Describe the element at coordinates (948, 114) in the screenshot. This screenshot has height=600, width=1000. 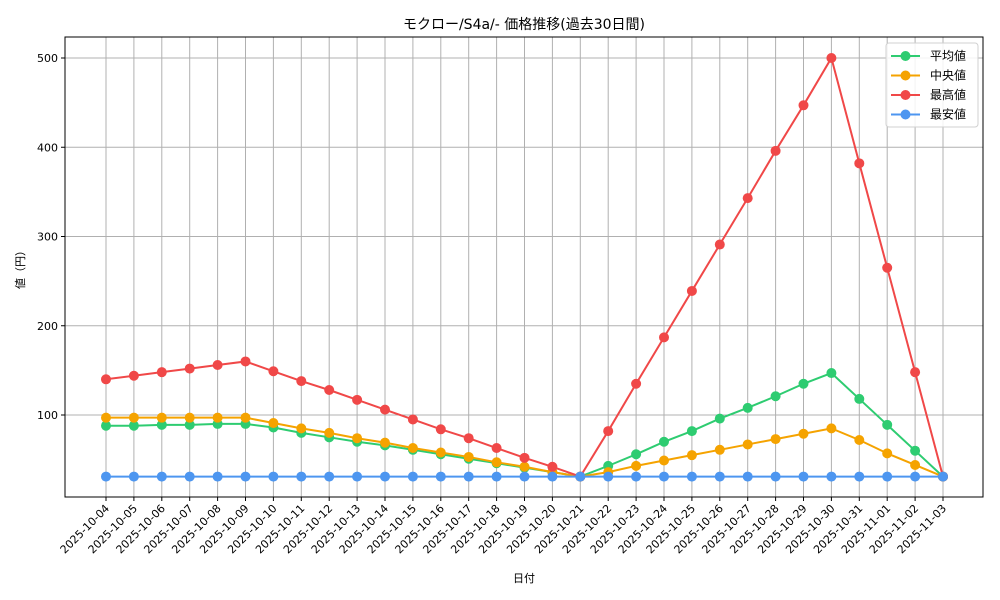
I see `legend-label: 最安値` at that location.